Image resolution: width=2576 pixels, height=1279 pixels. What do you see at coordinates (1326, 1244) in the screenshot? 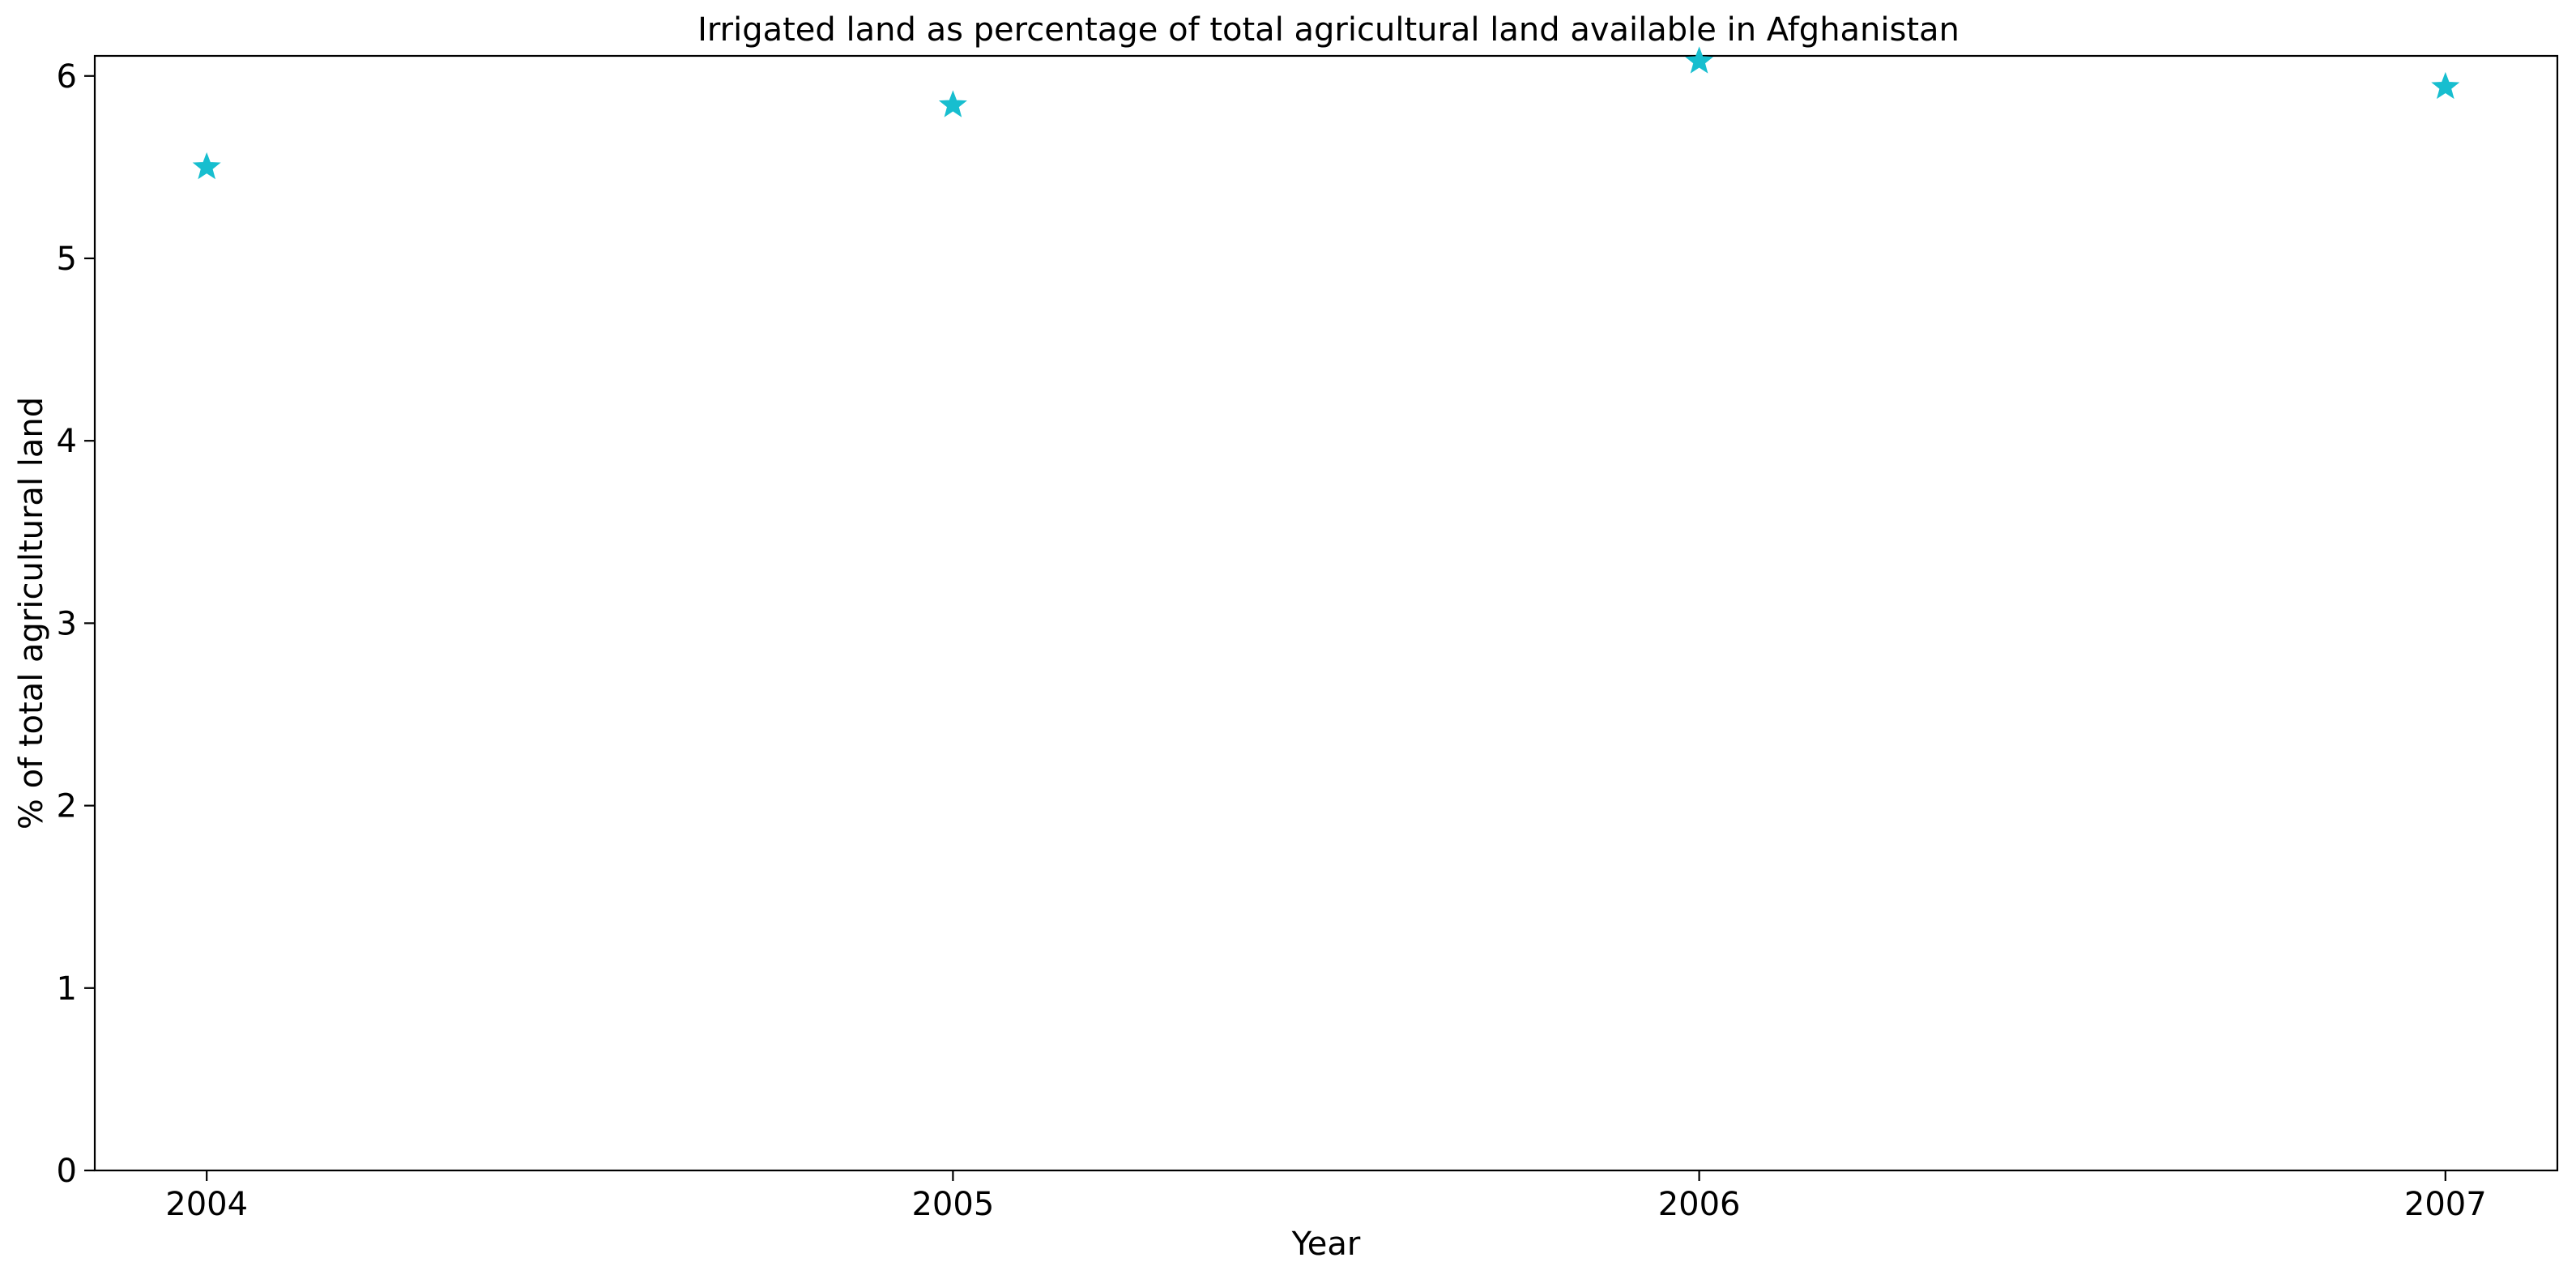
I see `x-axis-label: Year` at bounding box center [1326, 1244].